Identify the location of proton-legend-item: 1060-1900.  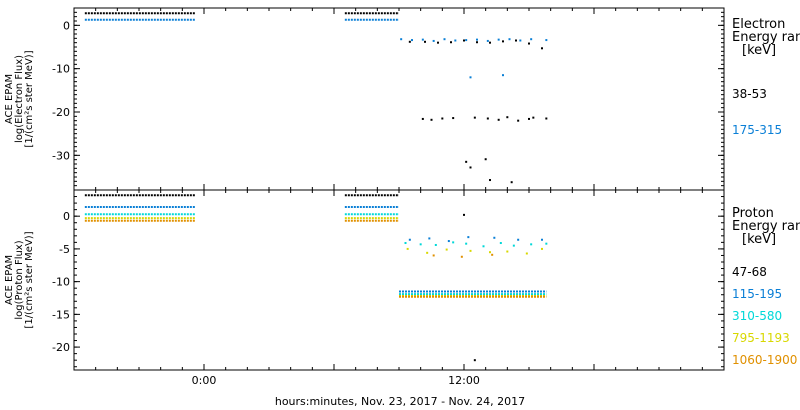
(764, 360).